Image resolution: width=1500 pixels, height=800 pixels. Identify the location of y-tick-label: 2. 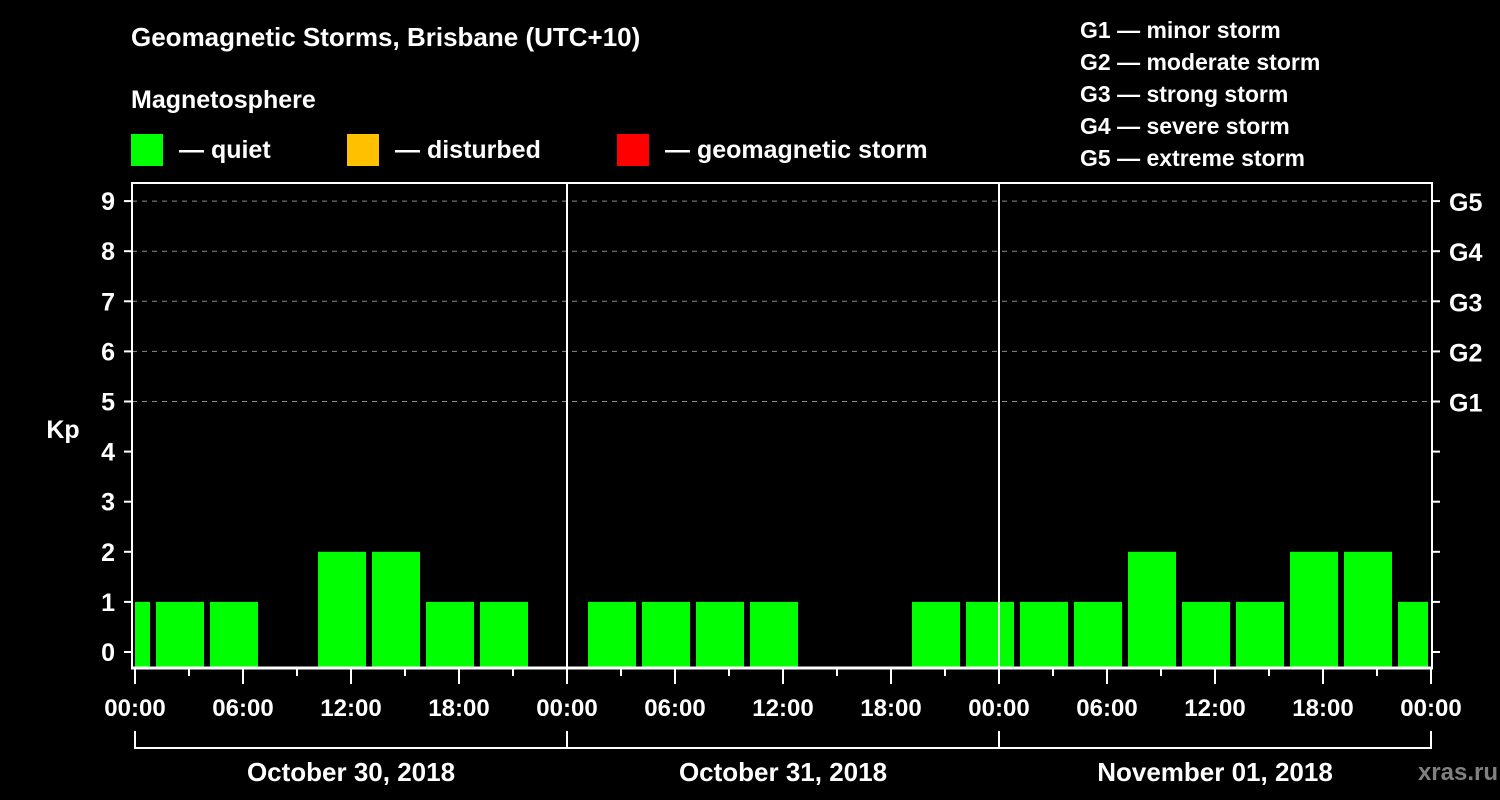
(108, 553).